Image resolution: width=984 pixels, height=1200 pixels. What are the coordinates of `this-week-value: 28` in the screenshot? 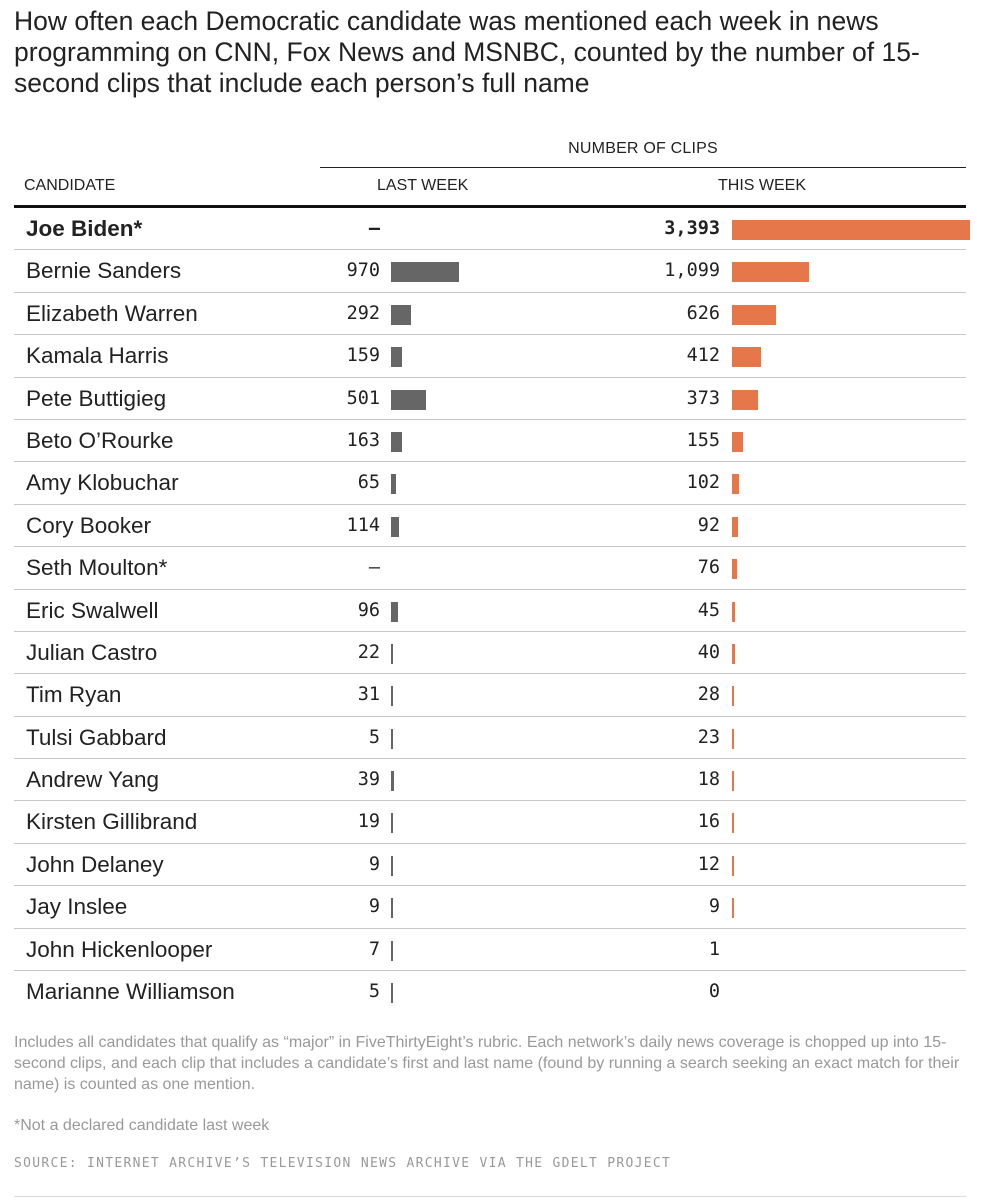 It's located at (708, 695).